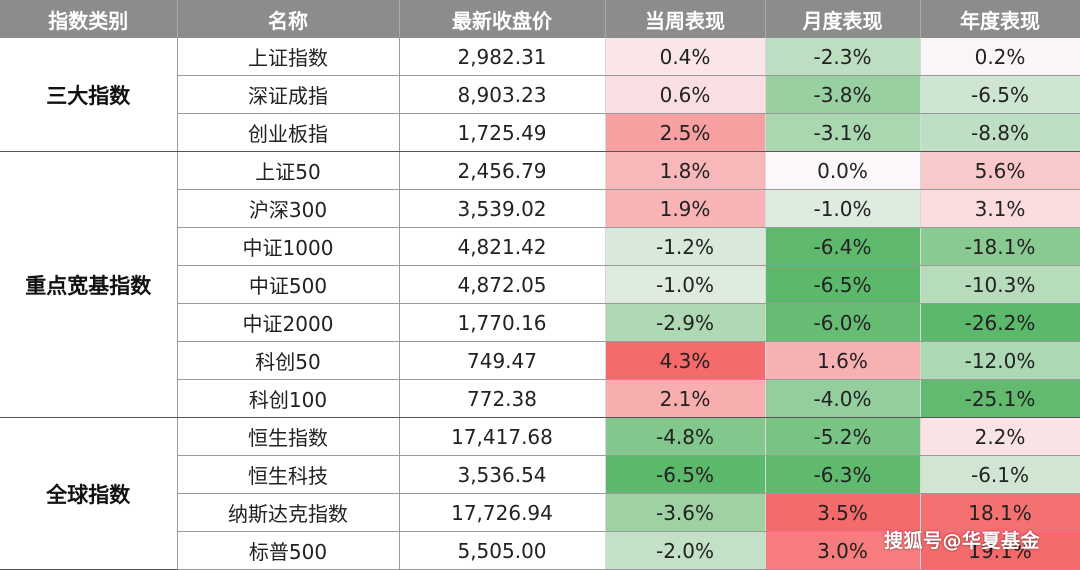  I want to click on weekly-change: -1.2%, so click(685, 246).